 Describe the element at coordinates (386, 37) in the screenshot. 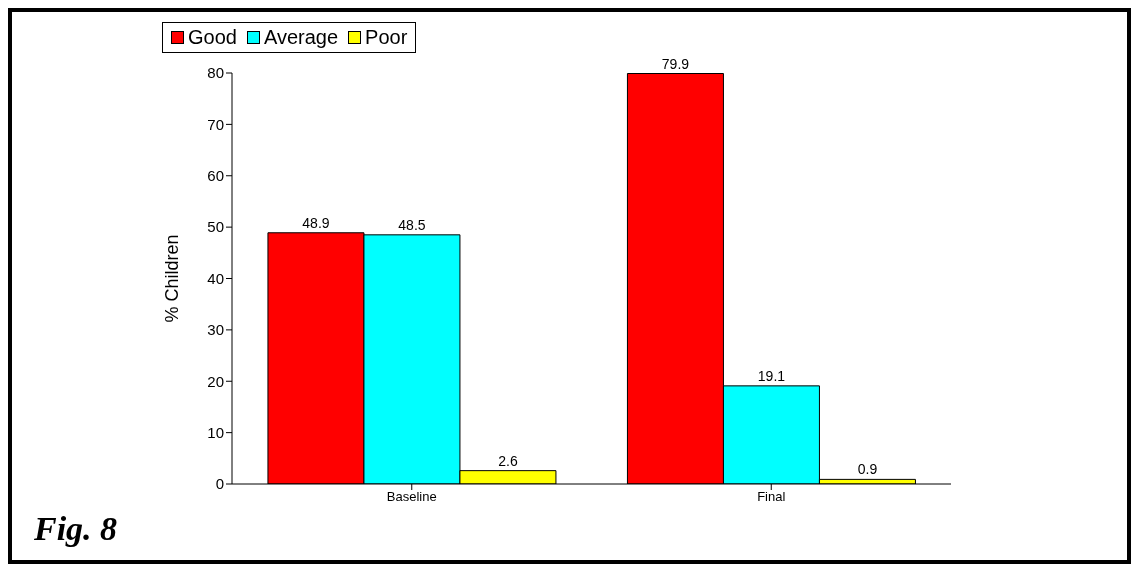

I see `legend-label: Poor` at that location.